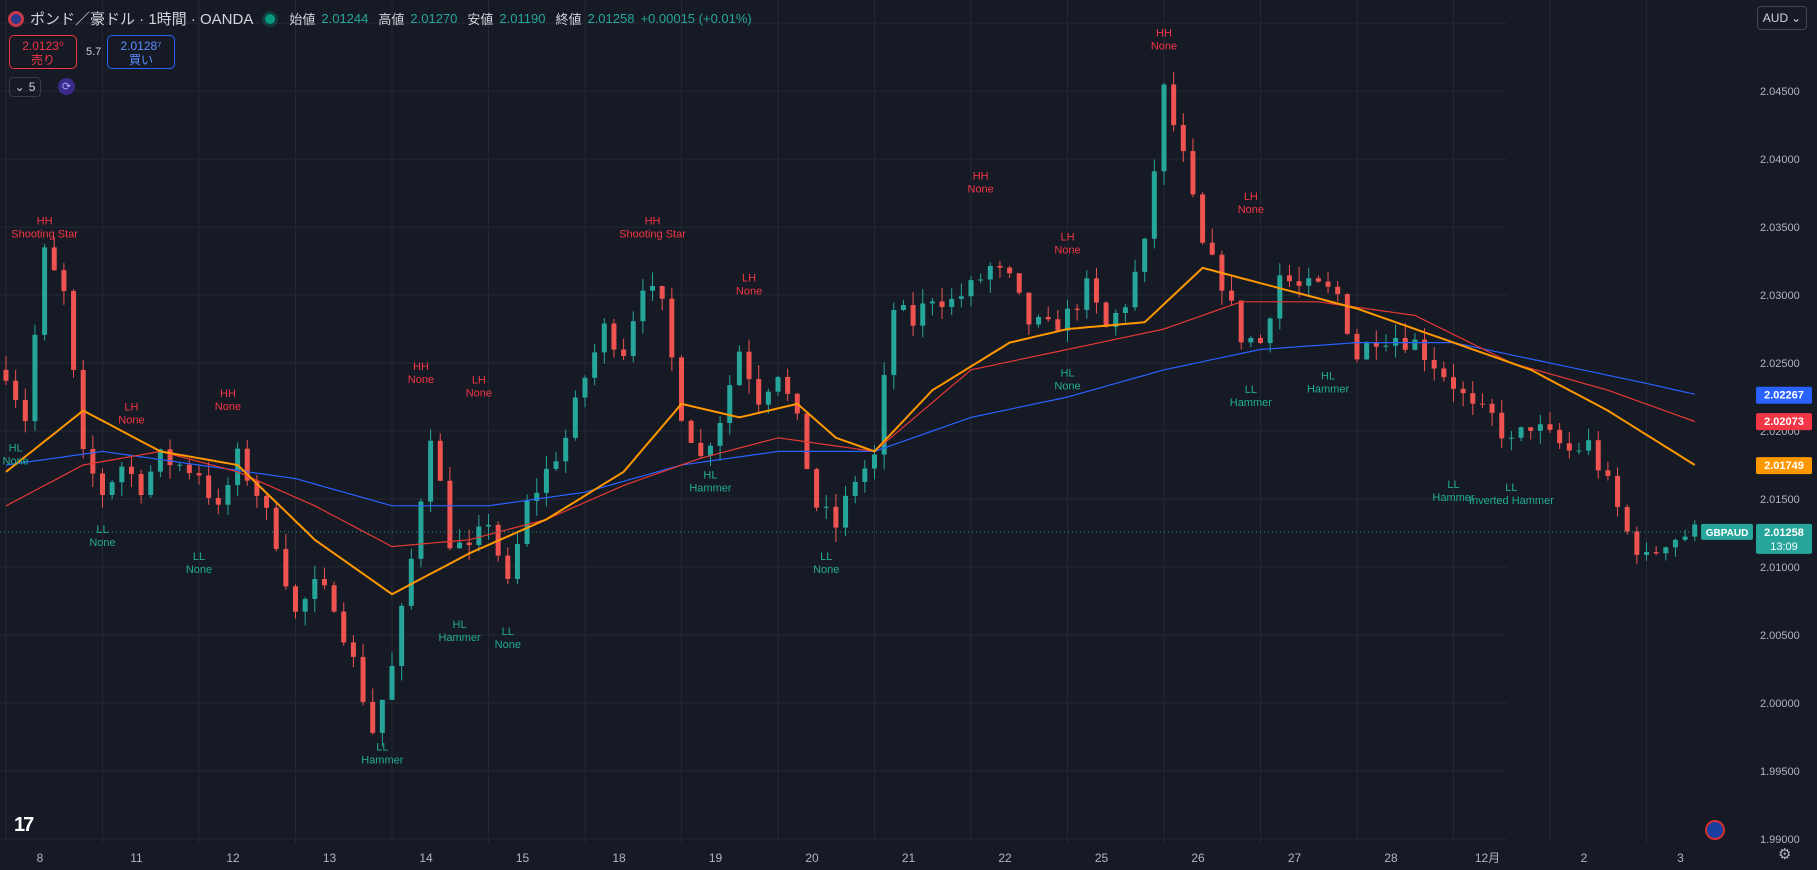 The width and height of the screenshot is (1817, 870). I want to click on x-tick-label: 27, so click(1295, 858).